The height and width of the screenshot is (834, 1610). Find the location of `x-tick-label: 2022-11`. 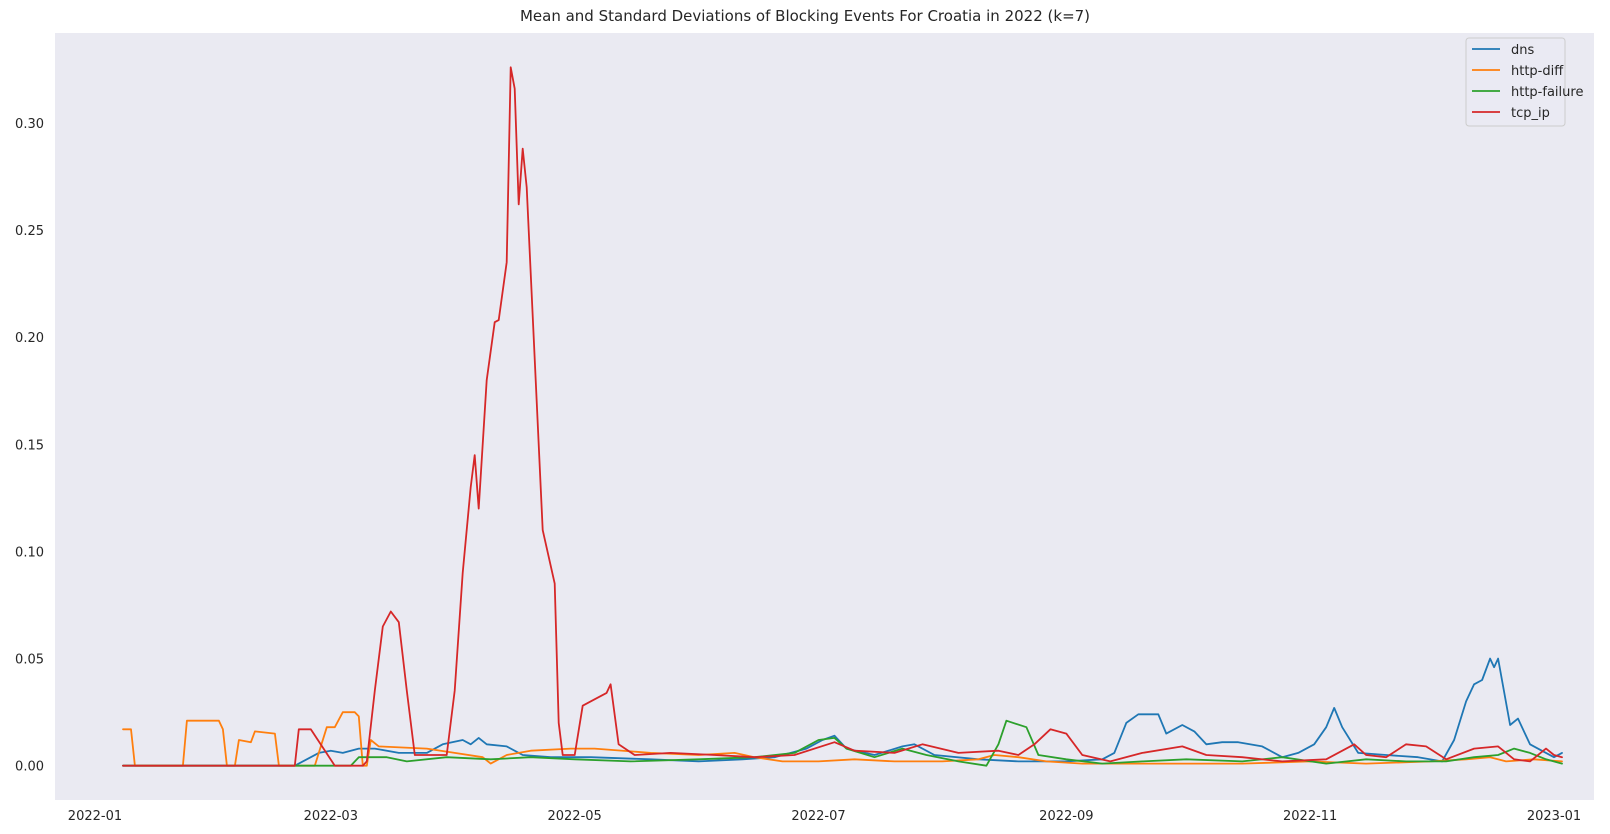

x-tick-label: 2022-11 is located at coordinates (1310, 816).